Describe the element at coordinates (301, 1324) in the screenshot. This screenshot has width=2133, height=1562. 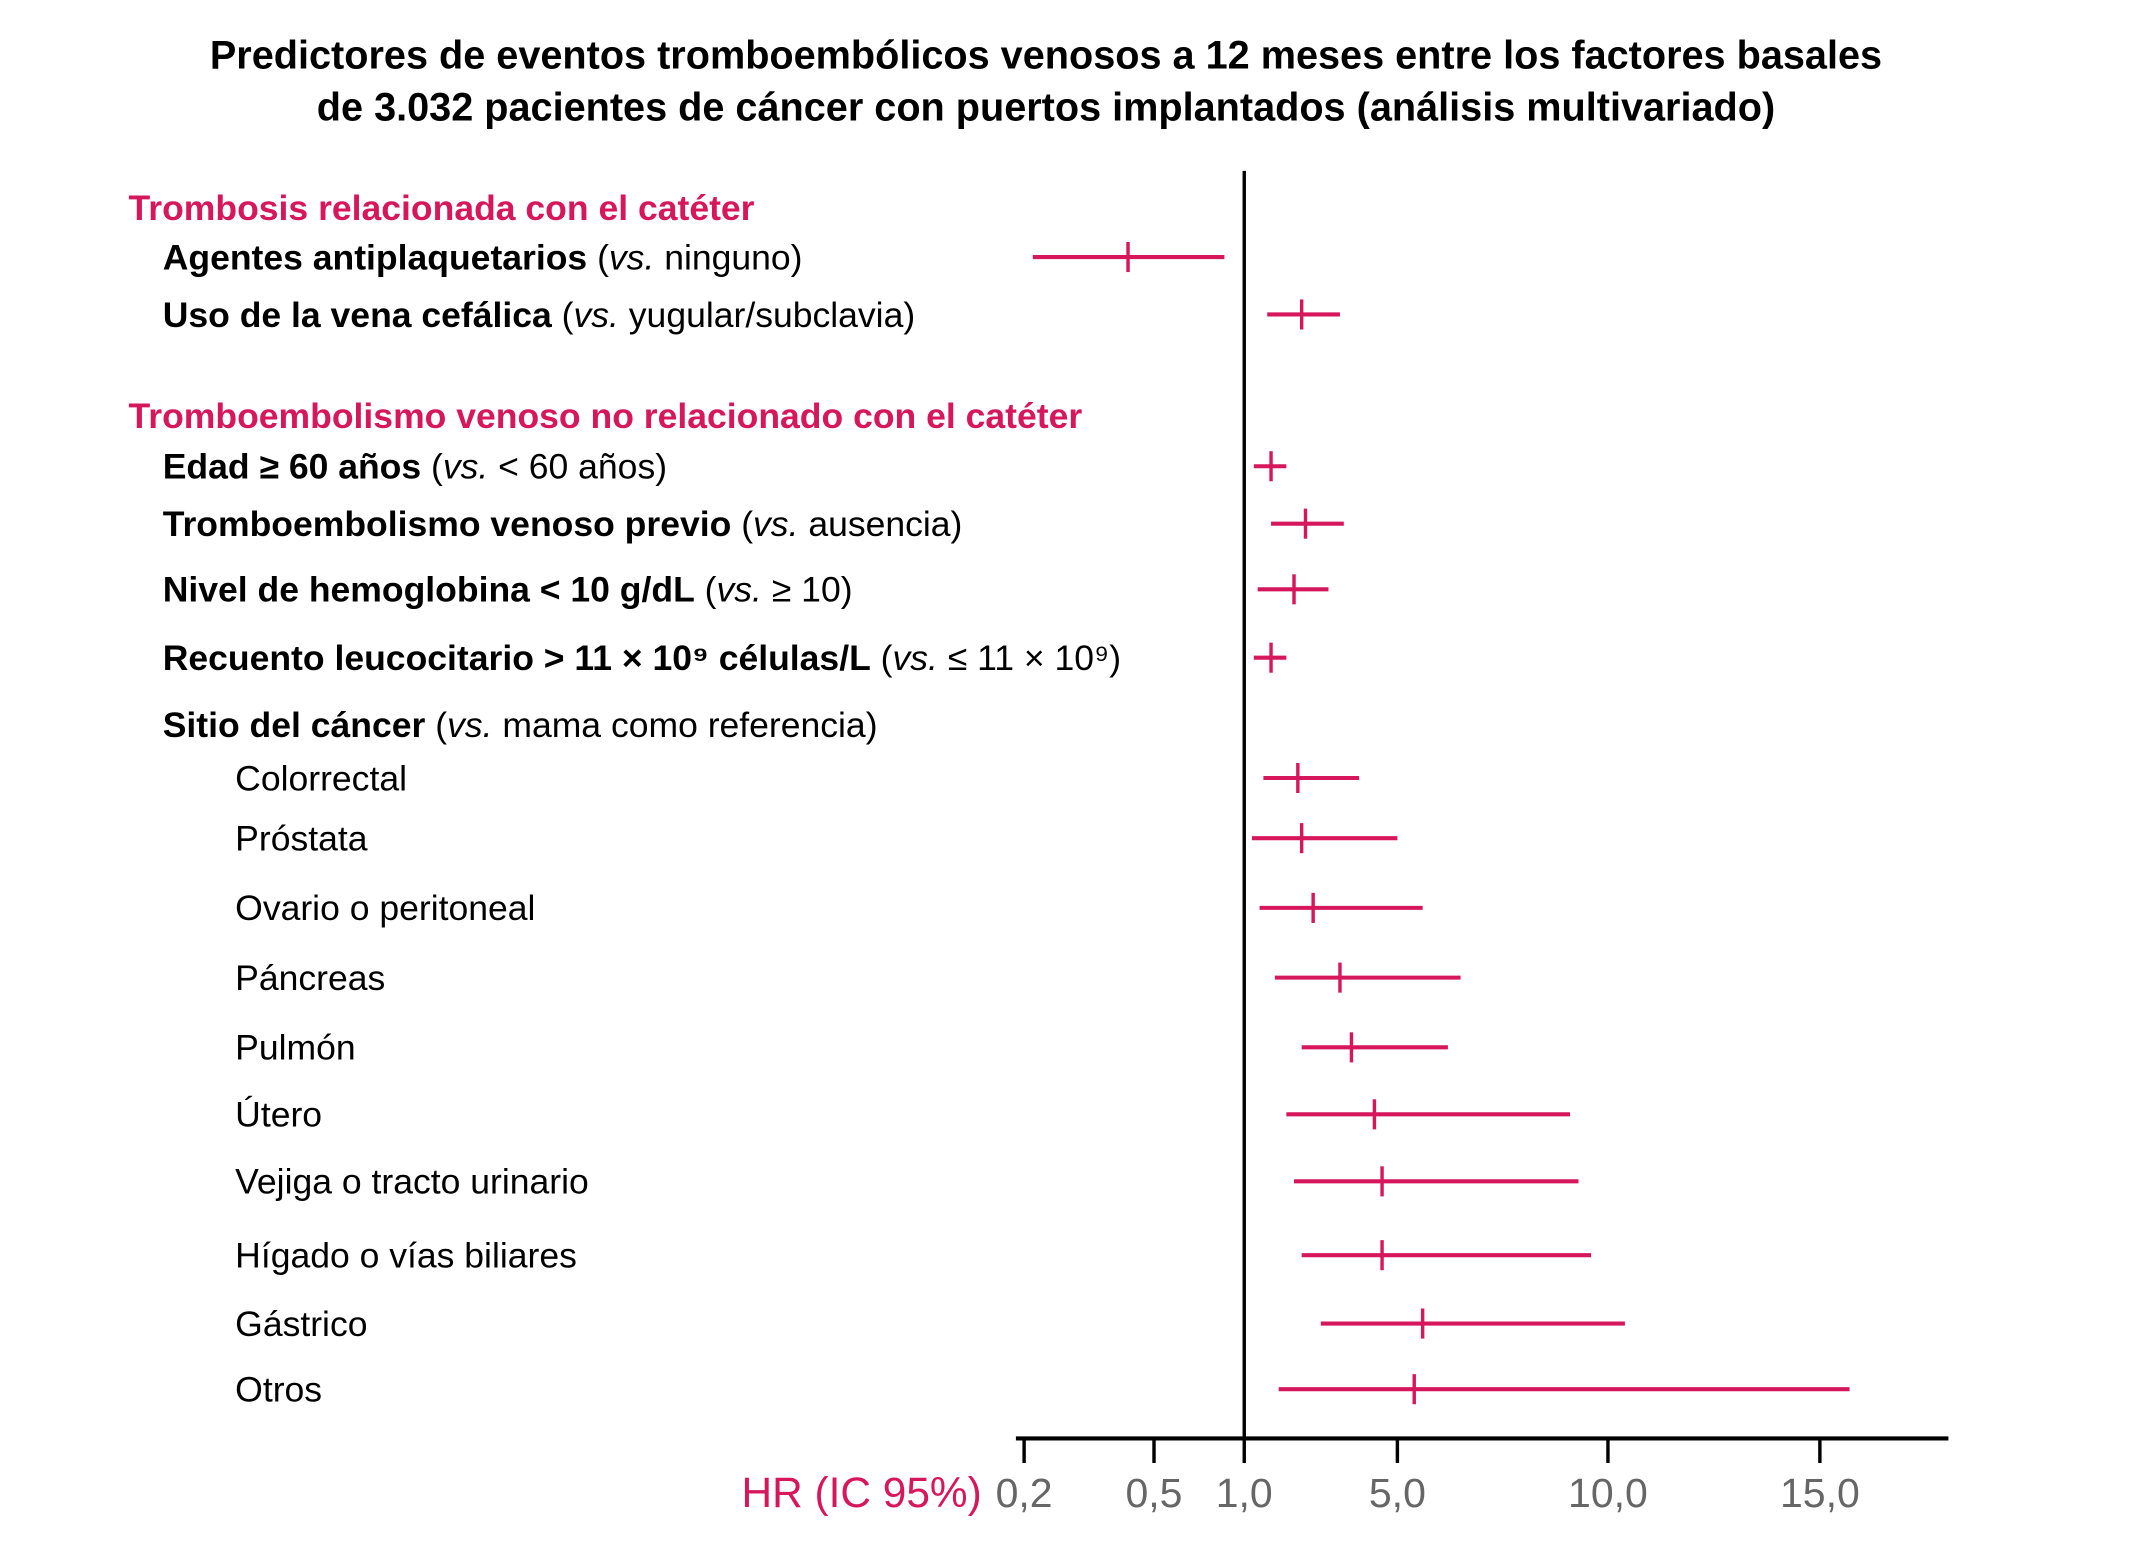
I see `row-sublabel: Gástrico` at that location.